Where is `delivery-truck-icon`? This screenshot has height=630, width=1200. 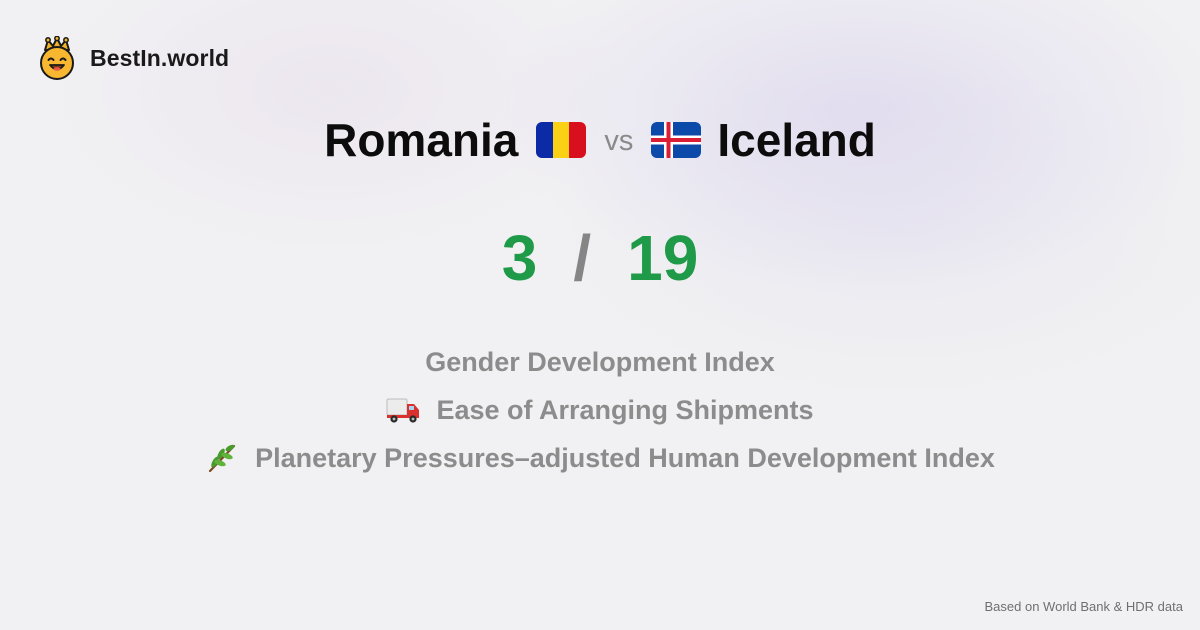 delivery-truck-icon is located at coordinates (403, 410).